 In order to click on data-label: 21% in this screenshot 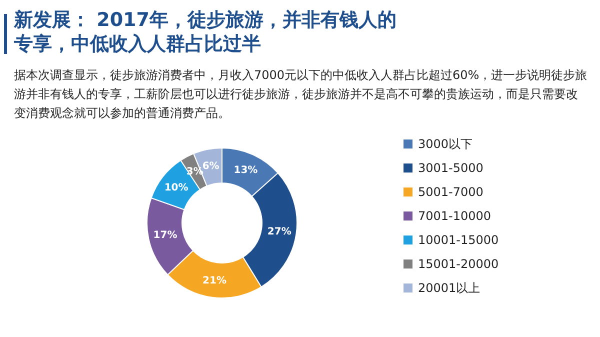, I will do `click(214, 281)`.